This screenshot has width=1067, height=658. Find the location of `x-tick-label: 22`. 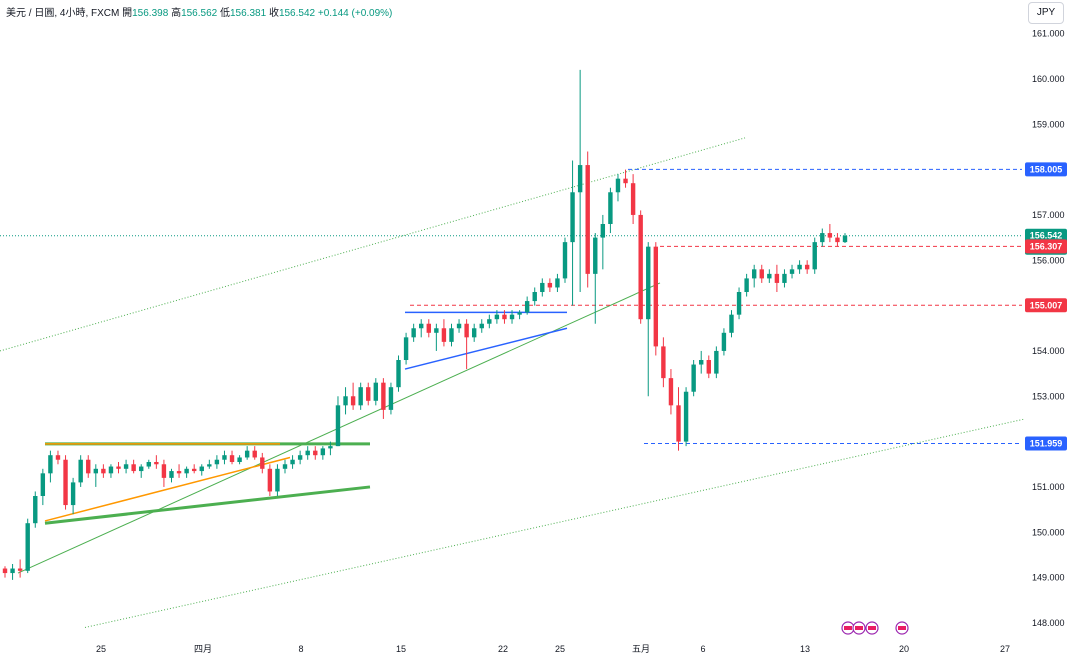

x-tick-label: 22 is located at coordinates (503, 649).